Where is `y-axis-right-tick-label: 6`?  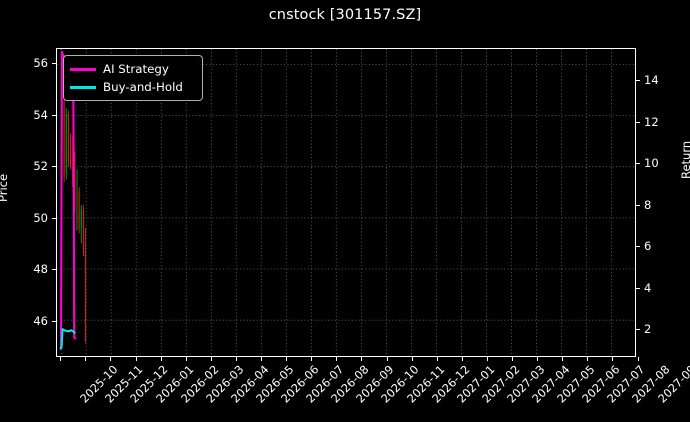 y-axis-right-tick-label: 6 is located at coordinates (648, 246).